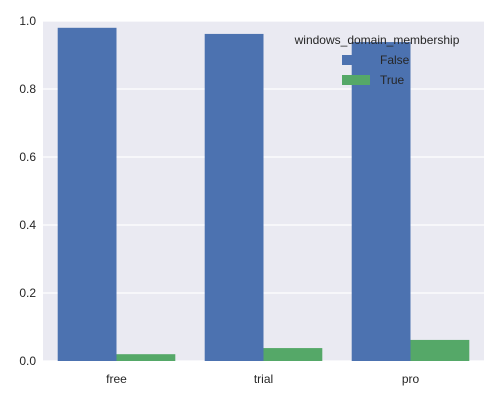 This screenshot has height=400, width=500. Describe the element at coordinates (27, 89) in the screenshot. I see `y-tick-label: 0.8` at that location.